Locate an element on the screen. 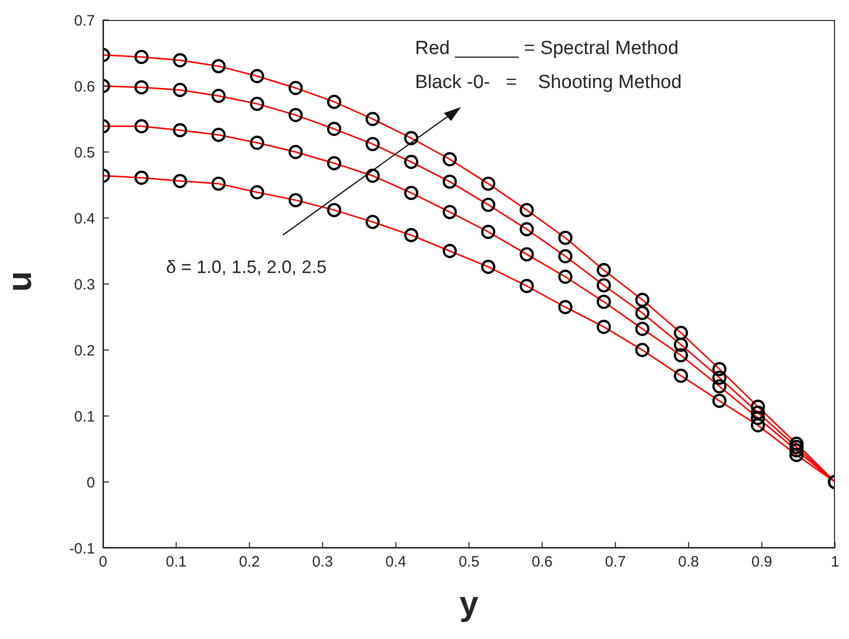  x-tick-label: 1 is located at coordinates (835, 562).